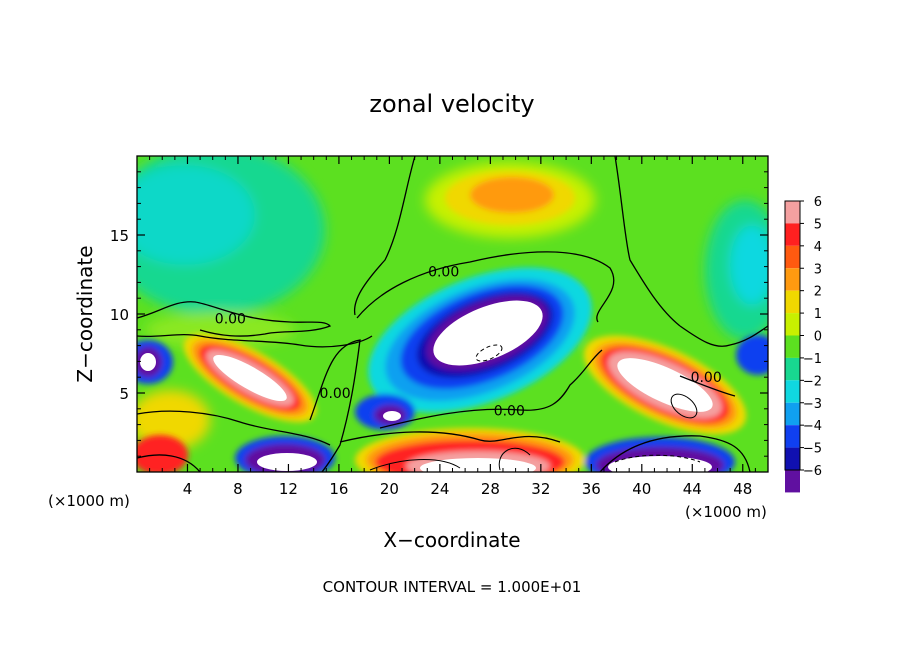 The image size is (904, 654). Describe the element at coordinates (641, 489) in the screenshot. I see `x-tick-label: 40` at that location.